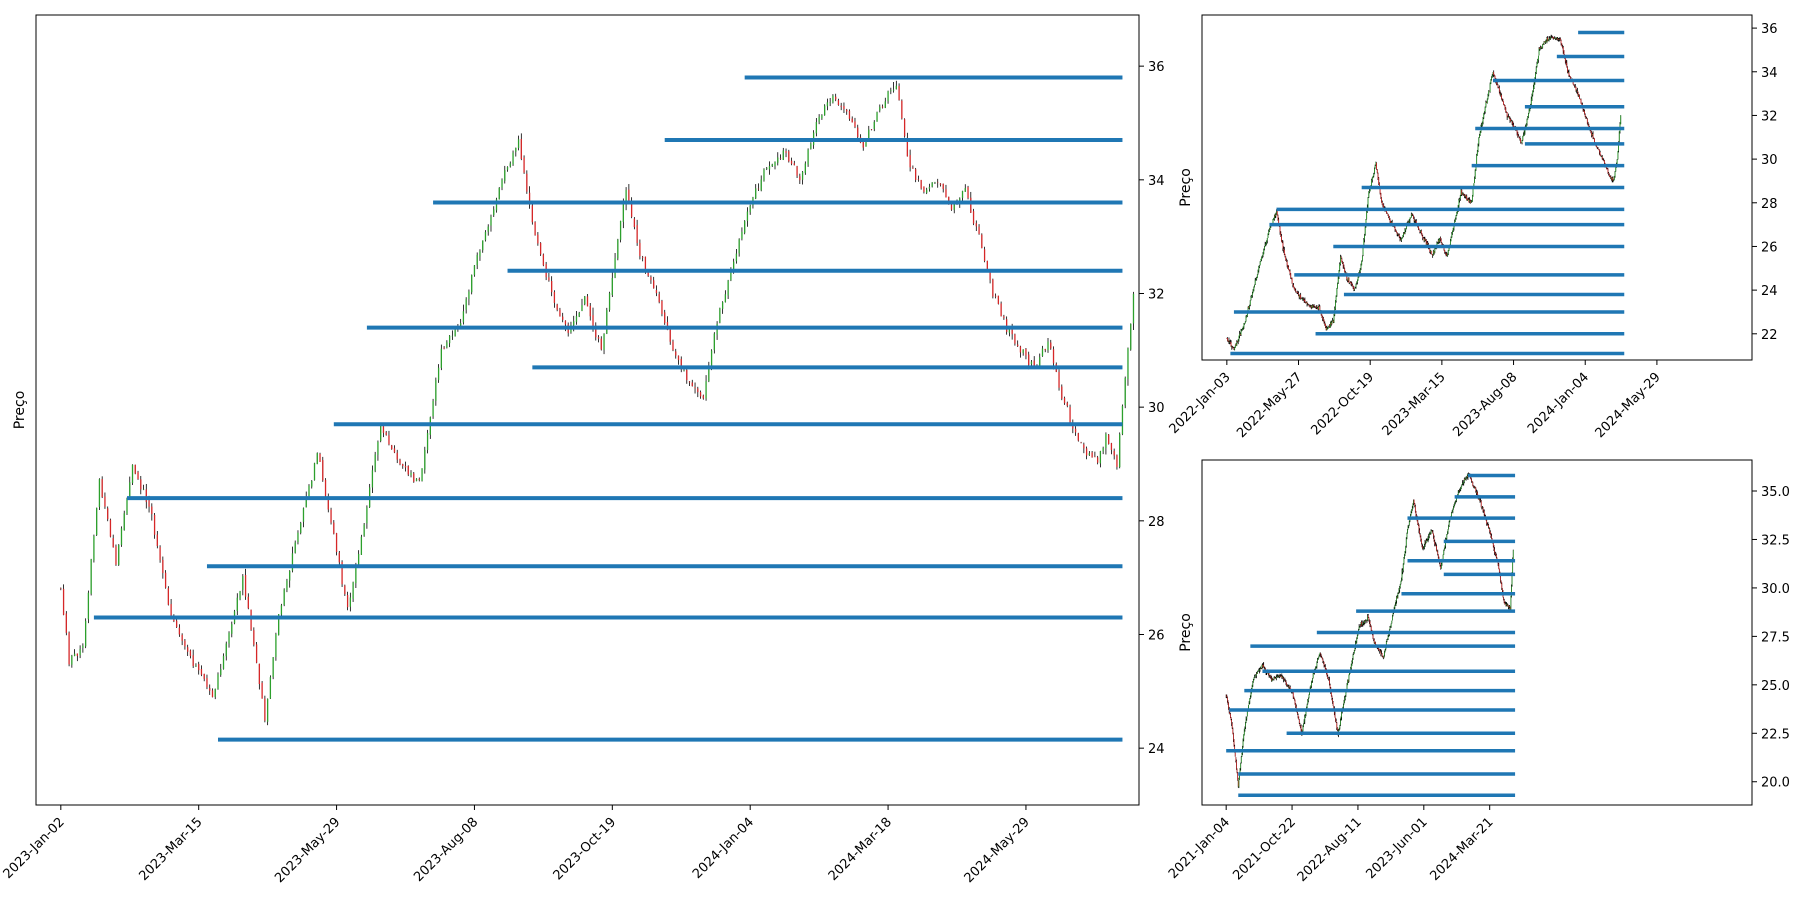 The width and height of the screenshot is (1800, 900). I want to click on y-tick-label: 32, so click(1769, 116).